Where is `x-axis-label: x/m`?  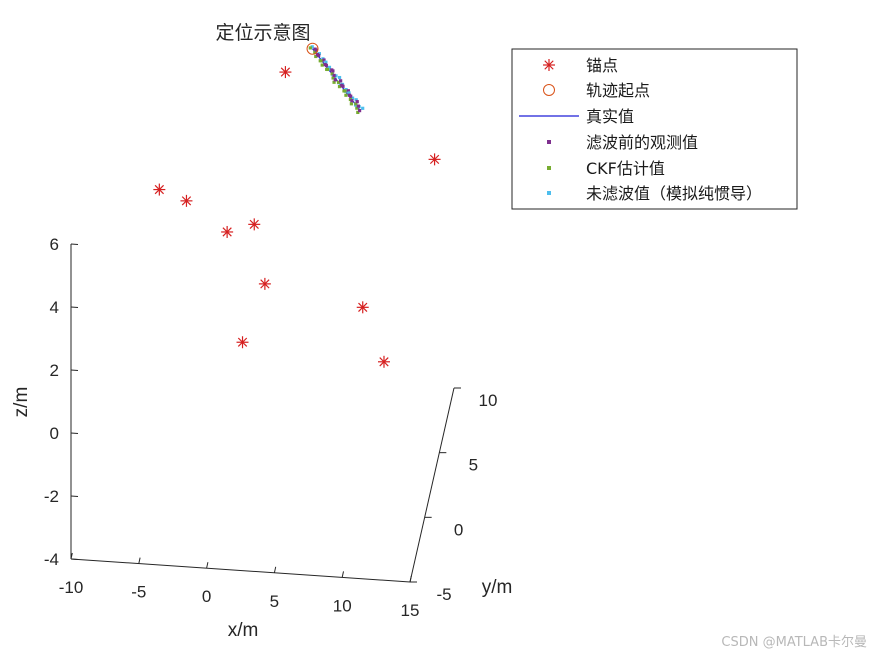
x-axis-label: x/m is located at coordinates (243, 630).